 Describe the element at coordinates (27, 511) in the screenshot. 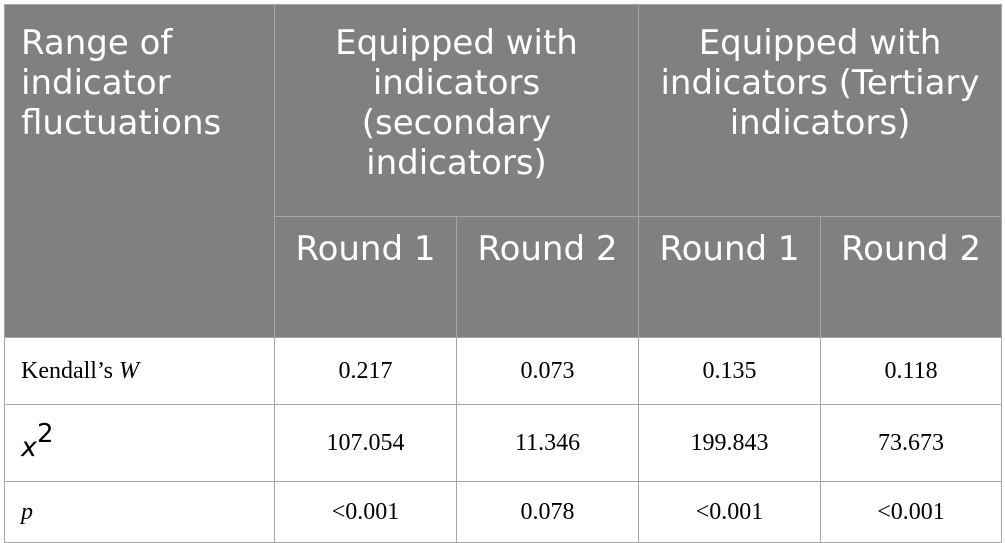

I see `p-symbol: p` at that location.